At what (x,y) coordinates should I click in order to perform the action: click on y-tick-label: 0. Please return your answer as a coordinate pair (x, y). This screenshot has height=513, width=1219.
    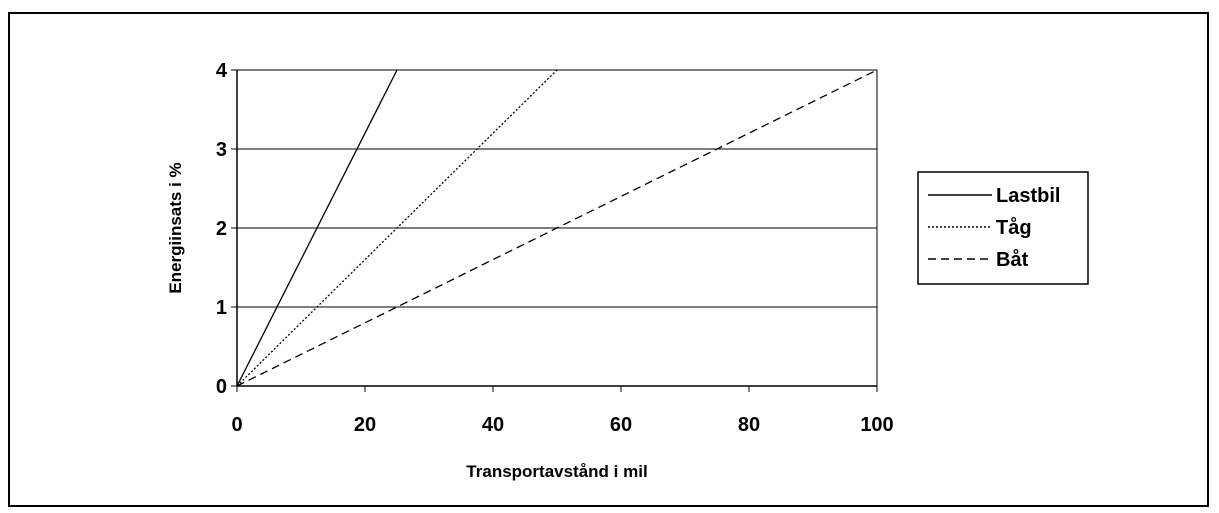
    Looking at the image, I should click on (221, 387).